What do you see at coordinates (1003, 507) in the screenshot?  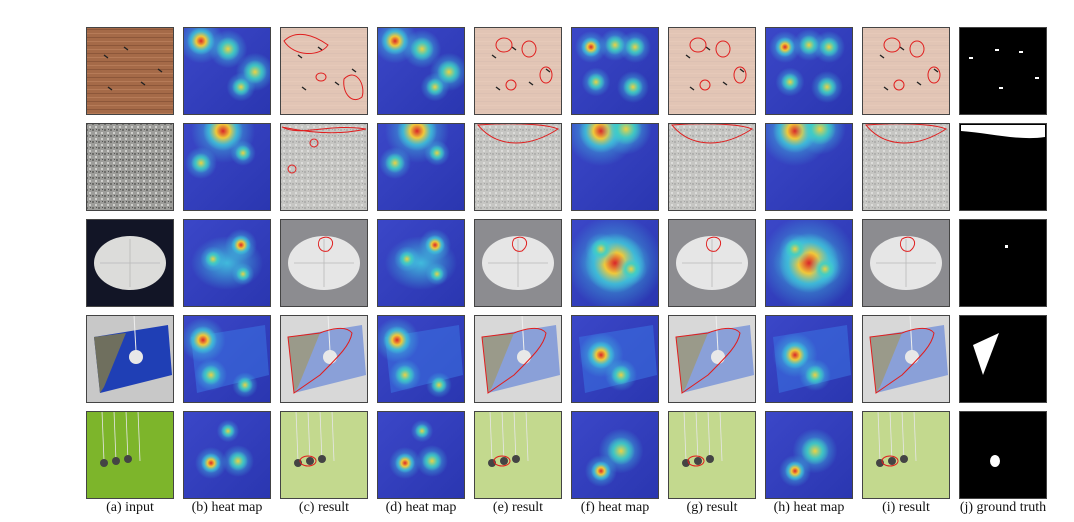 I see `column-caption: (j) ground truth` at bounding box center [1003, 507].